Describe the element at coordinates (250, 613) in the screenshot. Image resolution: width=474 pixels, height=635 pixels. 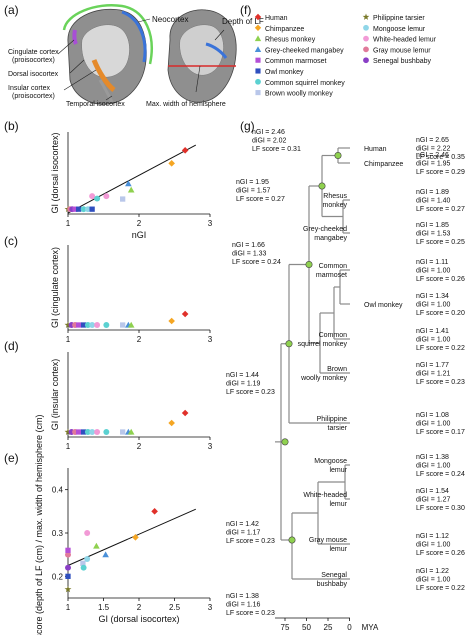
I see `node-annotation-5: LF score = 0.23` at that location.